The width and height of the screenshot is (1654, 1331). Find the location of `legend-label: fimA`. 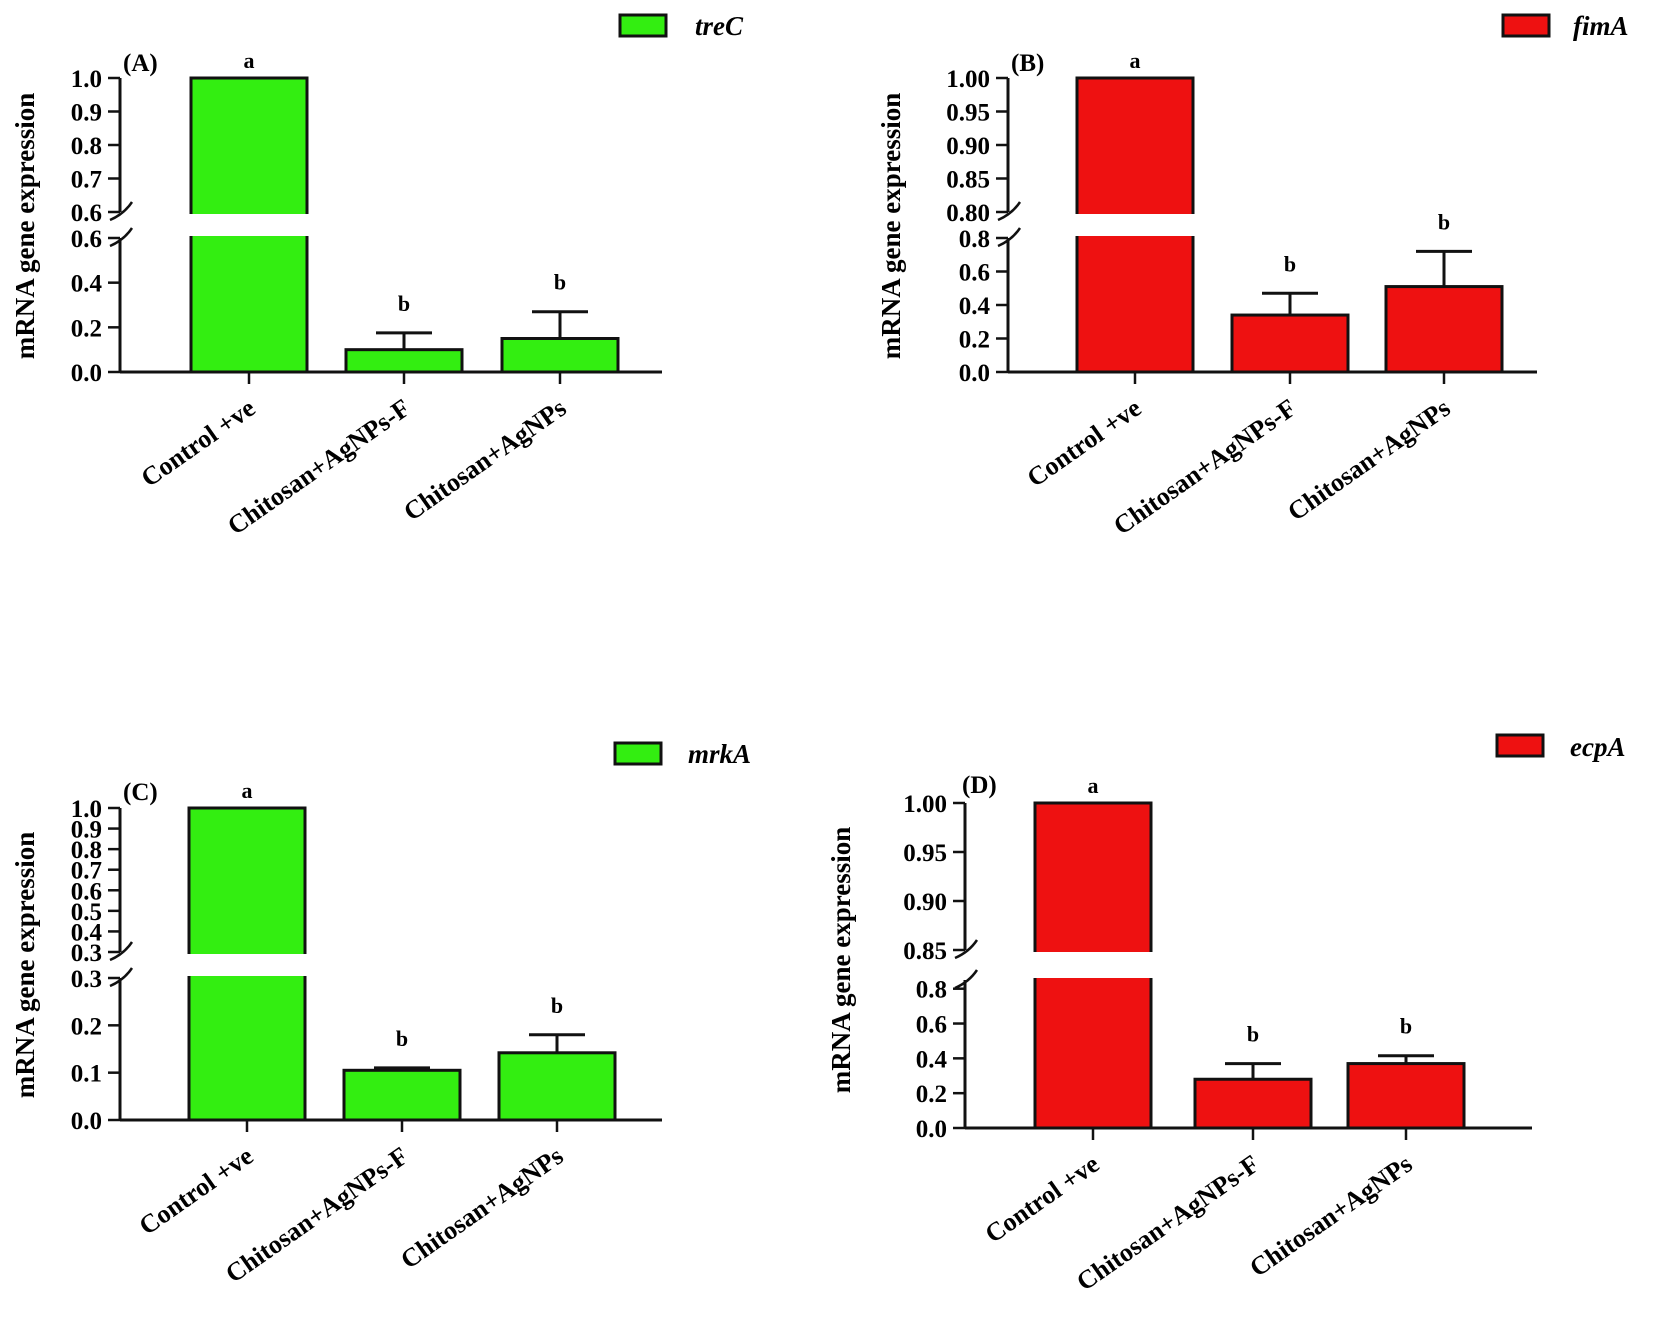

legend-label: fimA is located at coordinates (1601, 26).